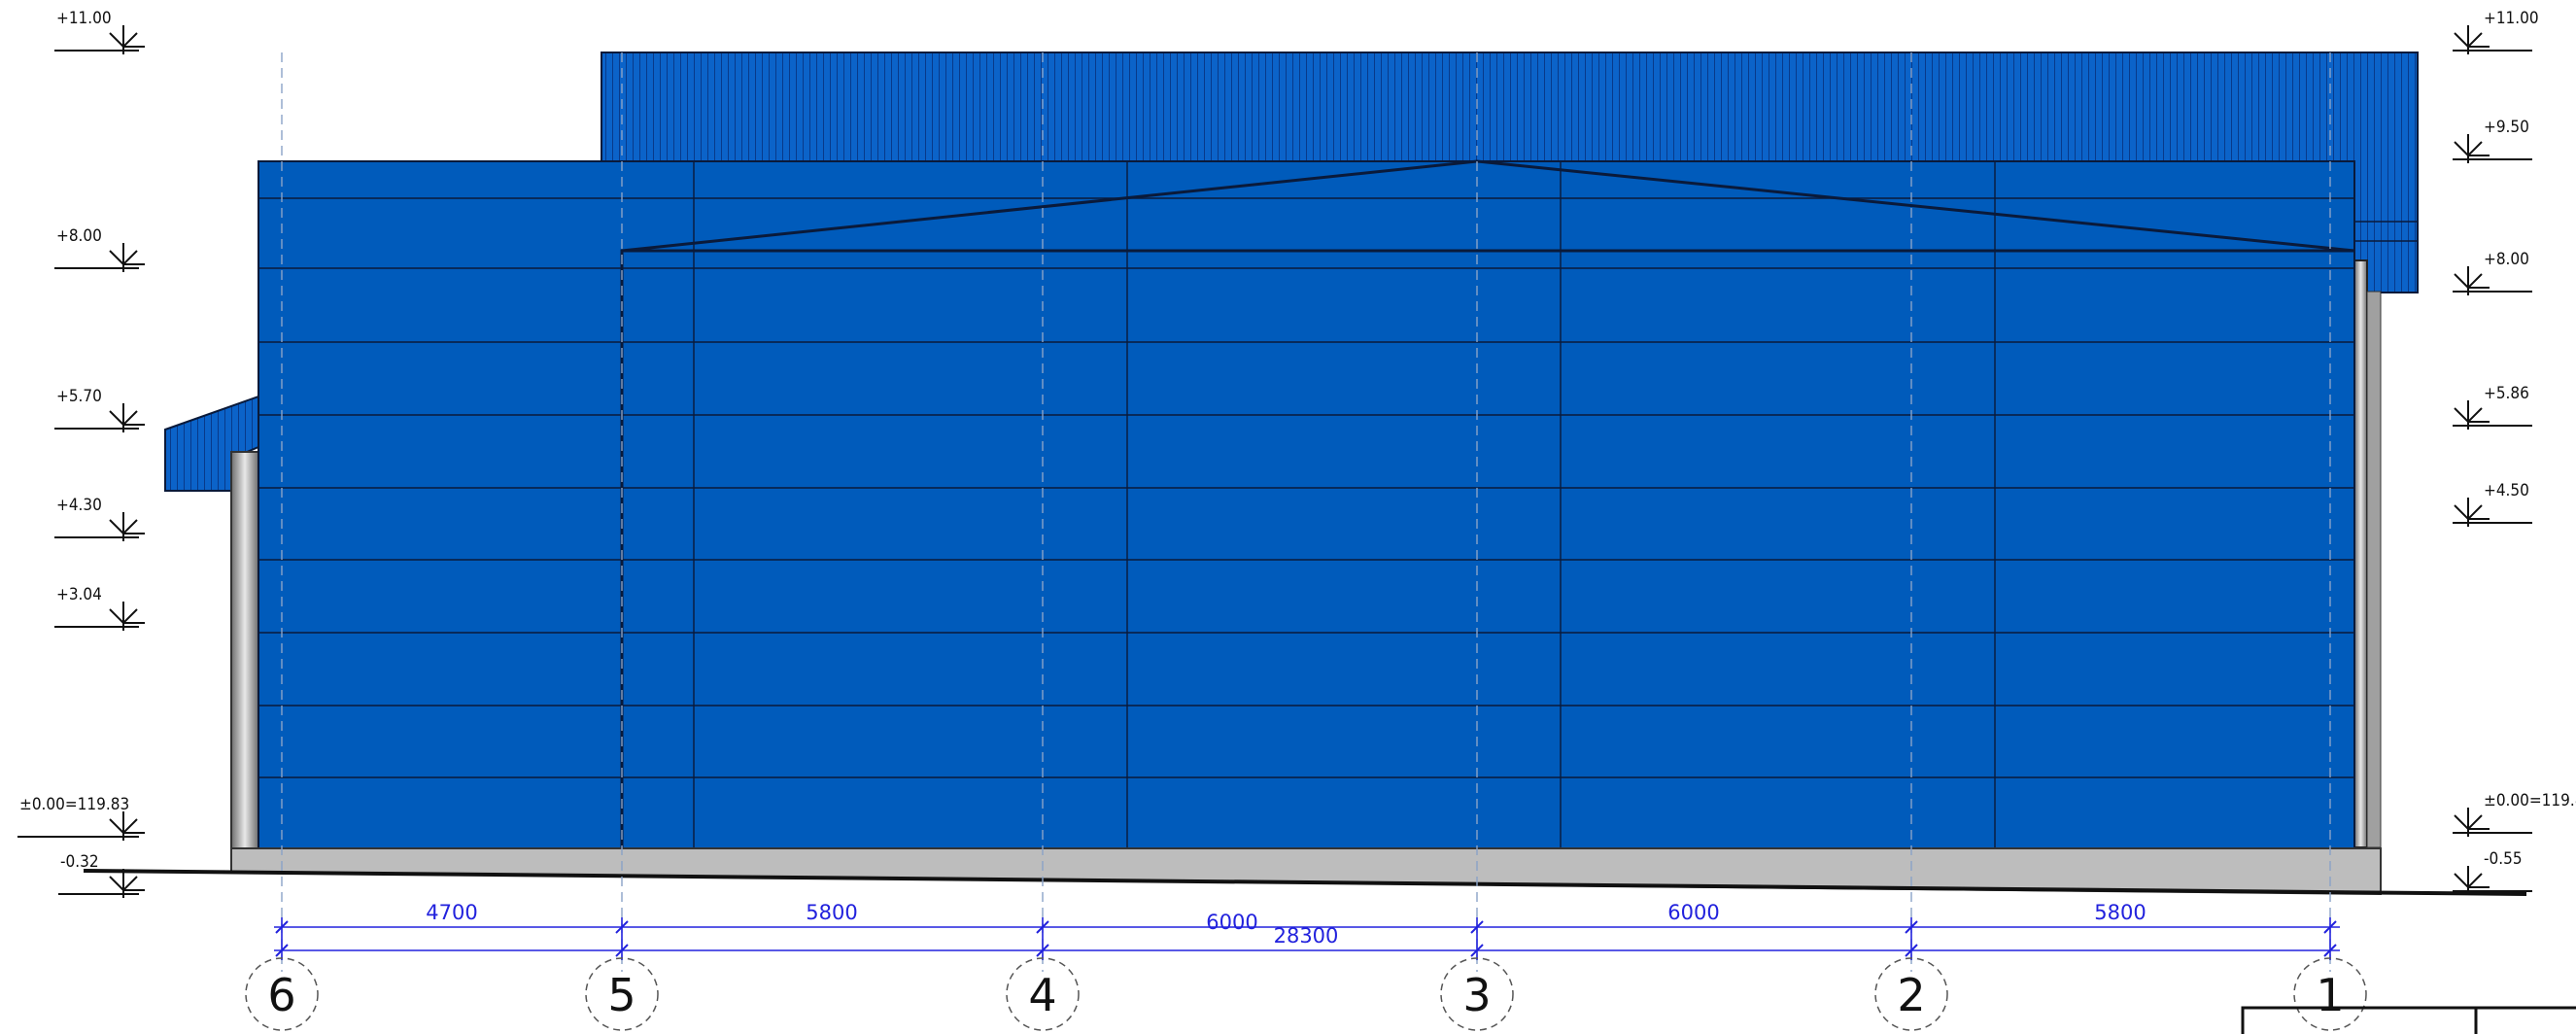 This screenshot has height=1034, width=2576. Describe the element at coordinates (2506, 490) in the screenshot. I see `level-label: +4.50` at that location.